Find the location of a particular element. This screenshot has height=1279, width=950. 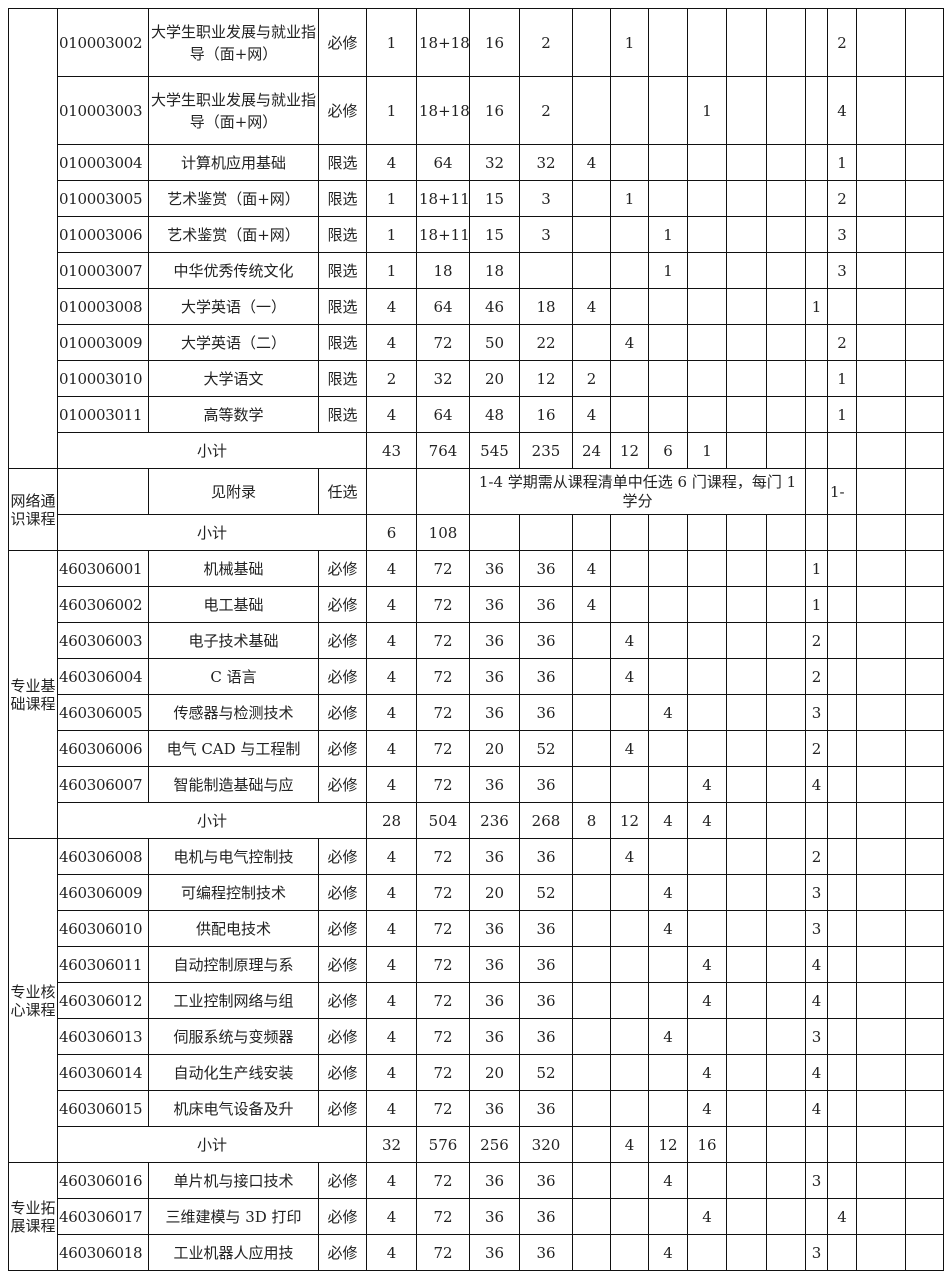

subtotal-semester: 4 is located at coordinates (707, 820).